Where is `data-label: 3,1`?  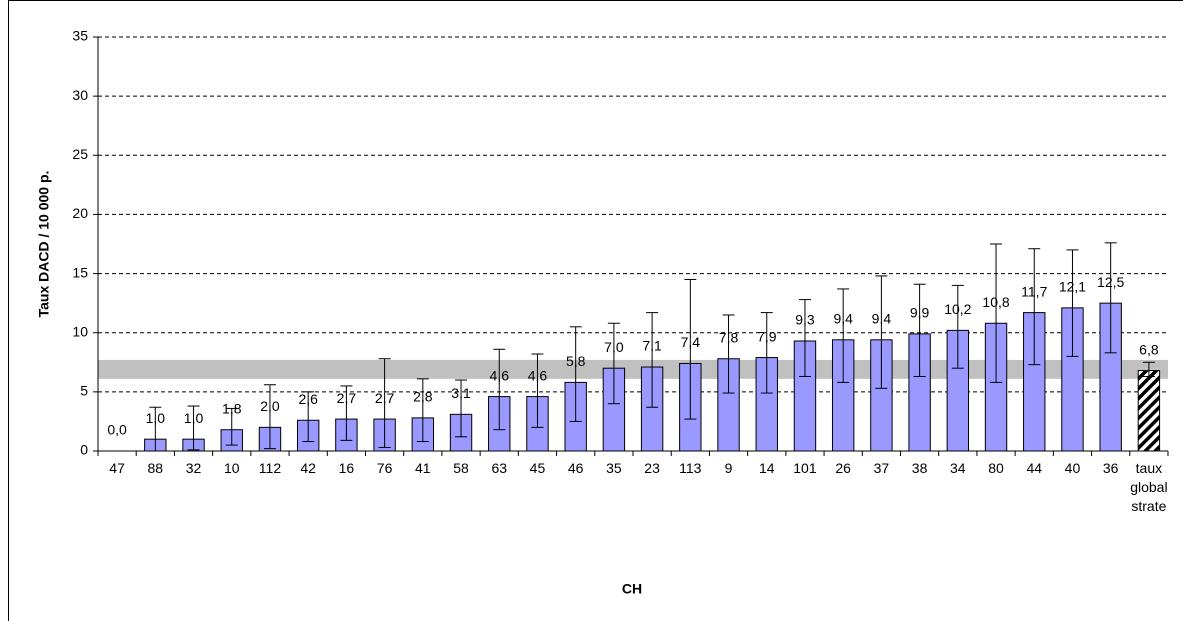
data-label: 3,1 is located at coordinates (461, 393).